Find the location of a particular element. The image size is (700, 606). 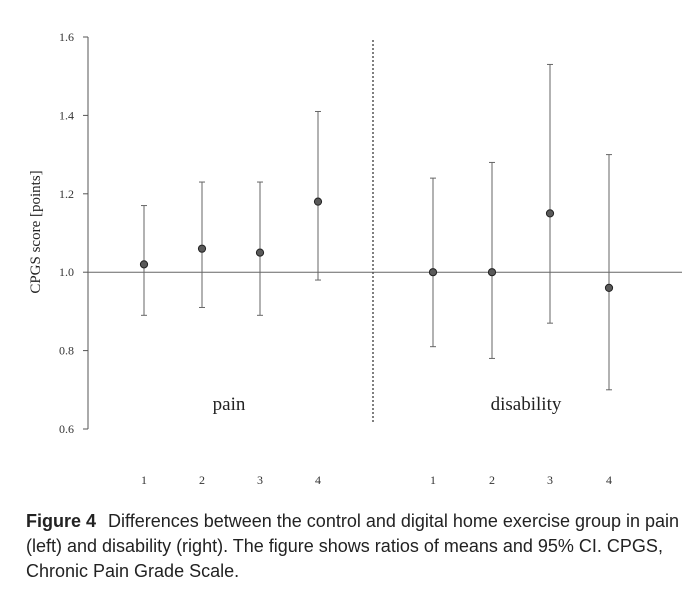

disability-x-tick-label-2: 2 is located at coordinates (492, 480).